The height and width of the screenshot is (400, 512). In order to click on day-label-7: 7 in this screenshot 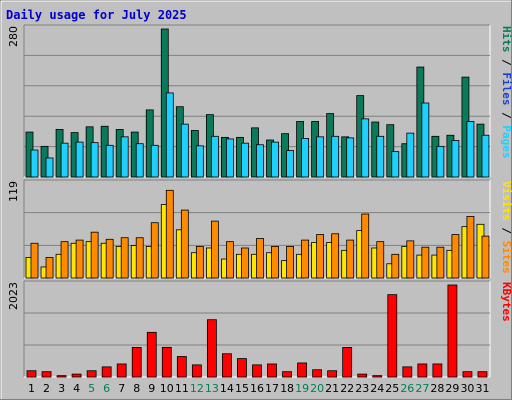, I will do `click(121, 388)`.